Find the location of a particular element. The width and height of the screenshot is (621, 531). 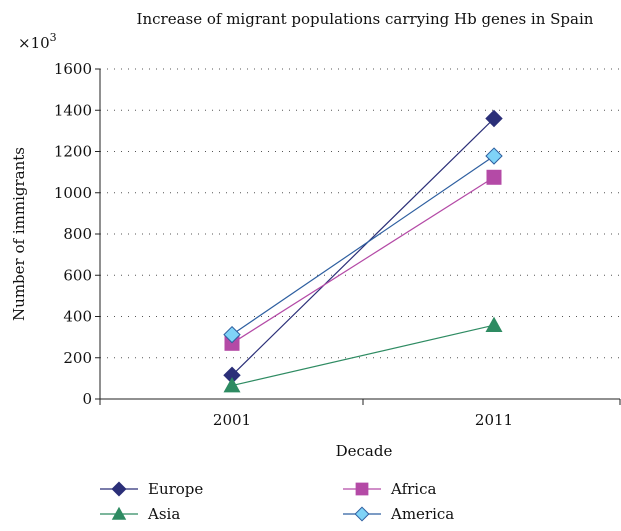

legend-item-asia: Asia is located at coordinates (140, 514).